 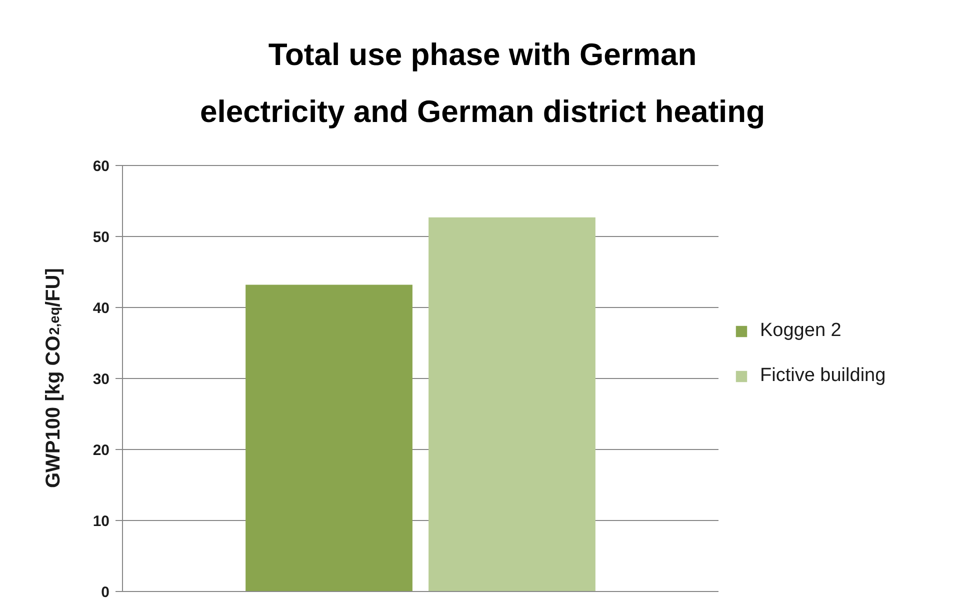 I want to click on y-tick-label: 0, so click(x=105, y=592).